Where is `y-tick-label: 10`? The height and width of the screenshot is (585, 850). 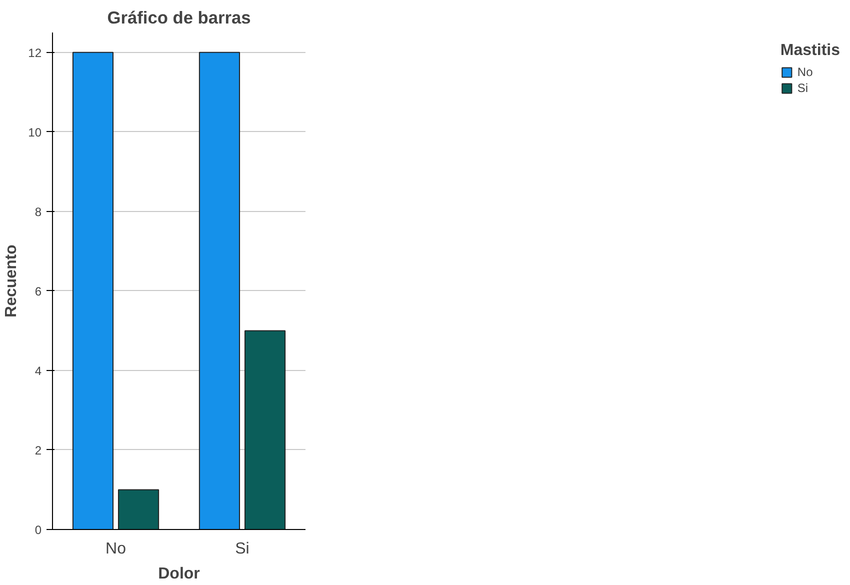 y-tick-label: 10 is located at coordinates (35, 132).